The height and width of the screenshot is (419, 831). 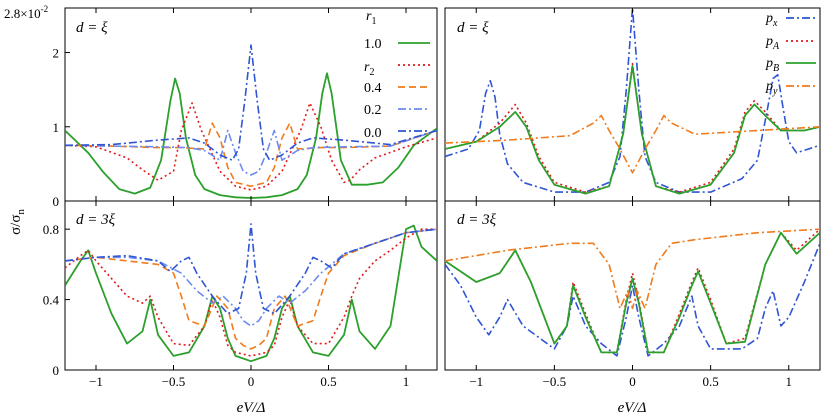 I want to click on scale-prefix: 2.8×10⁻², so click(x=26, y=12).